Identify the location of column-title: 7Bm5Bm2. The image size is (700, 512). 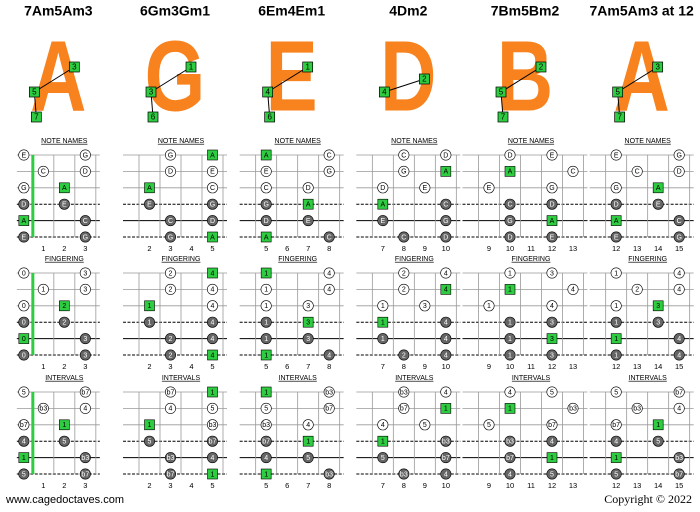
(525, 11).